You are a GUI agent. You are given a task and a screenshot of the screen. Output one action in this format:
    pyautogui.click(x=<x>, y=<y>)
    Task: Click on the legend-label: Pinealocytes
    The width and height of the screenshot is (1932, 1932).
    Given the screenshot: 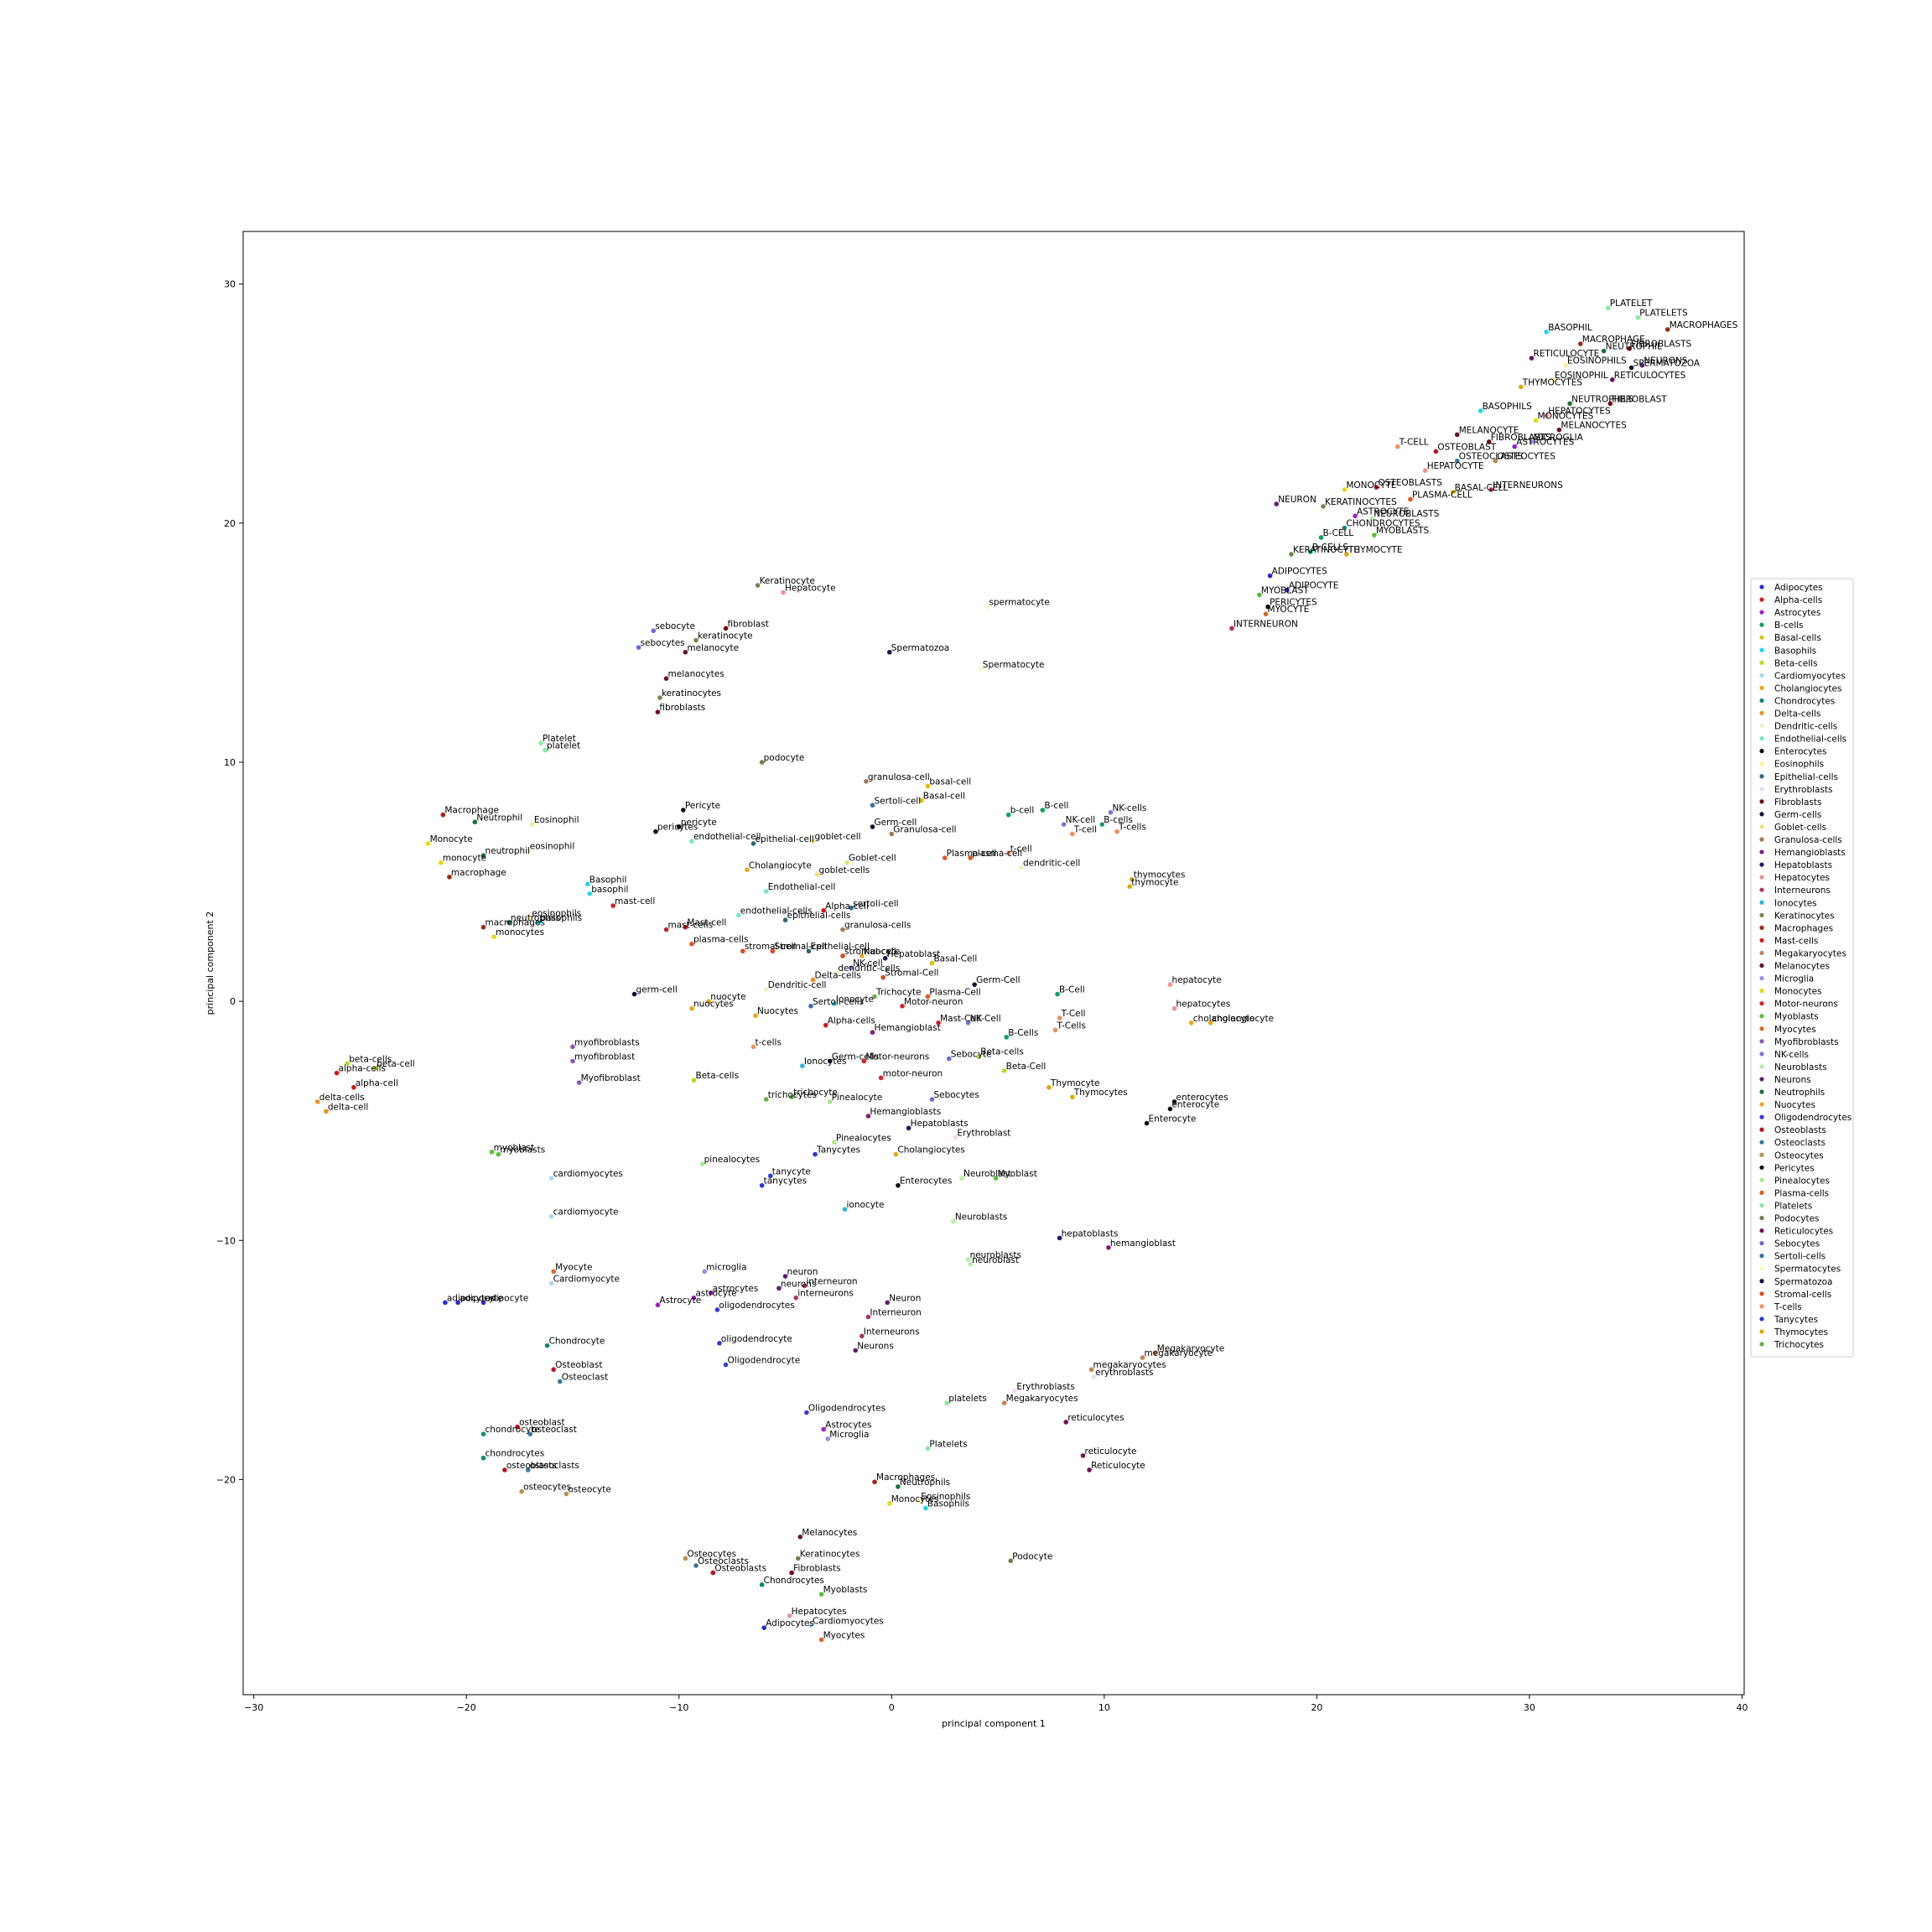 What is the action you would take?
    pyautogui.click(x=1802, y=1181)
    